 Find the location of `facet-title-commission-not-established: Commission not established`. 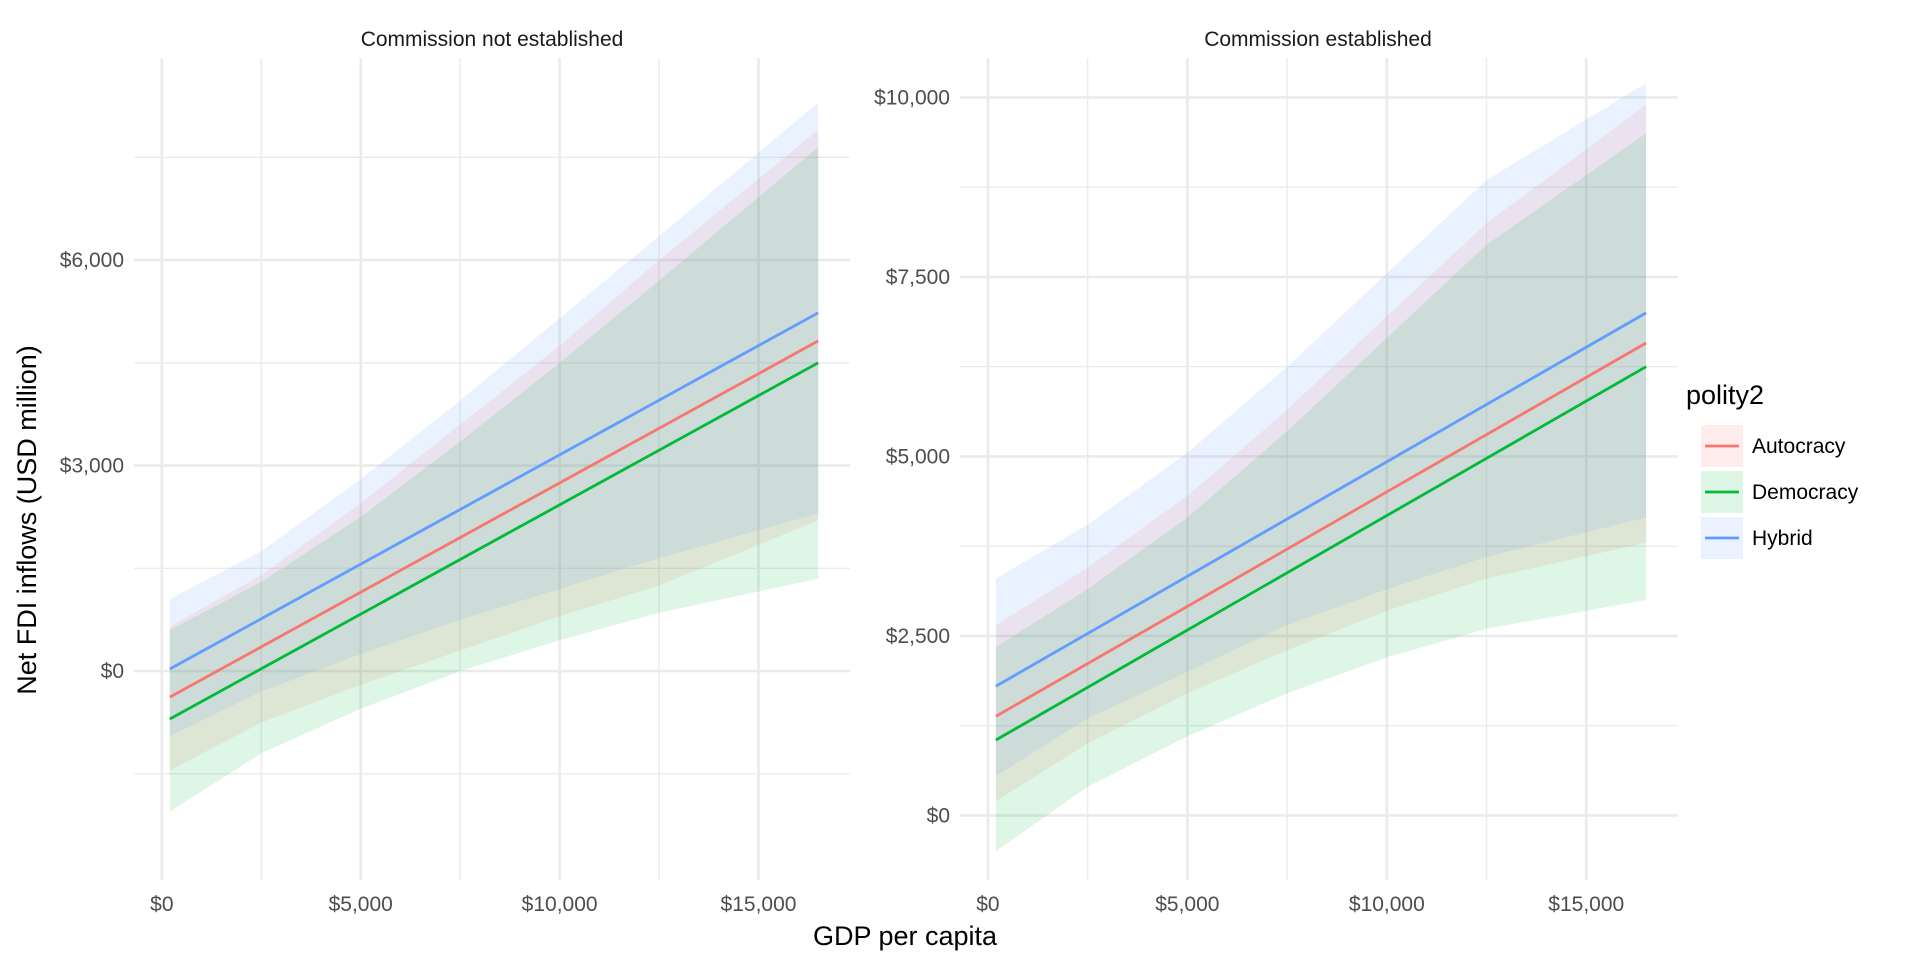

facet-title-commission-not-established: Commission not established is located at coordinates (492, 39).